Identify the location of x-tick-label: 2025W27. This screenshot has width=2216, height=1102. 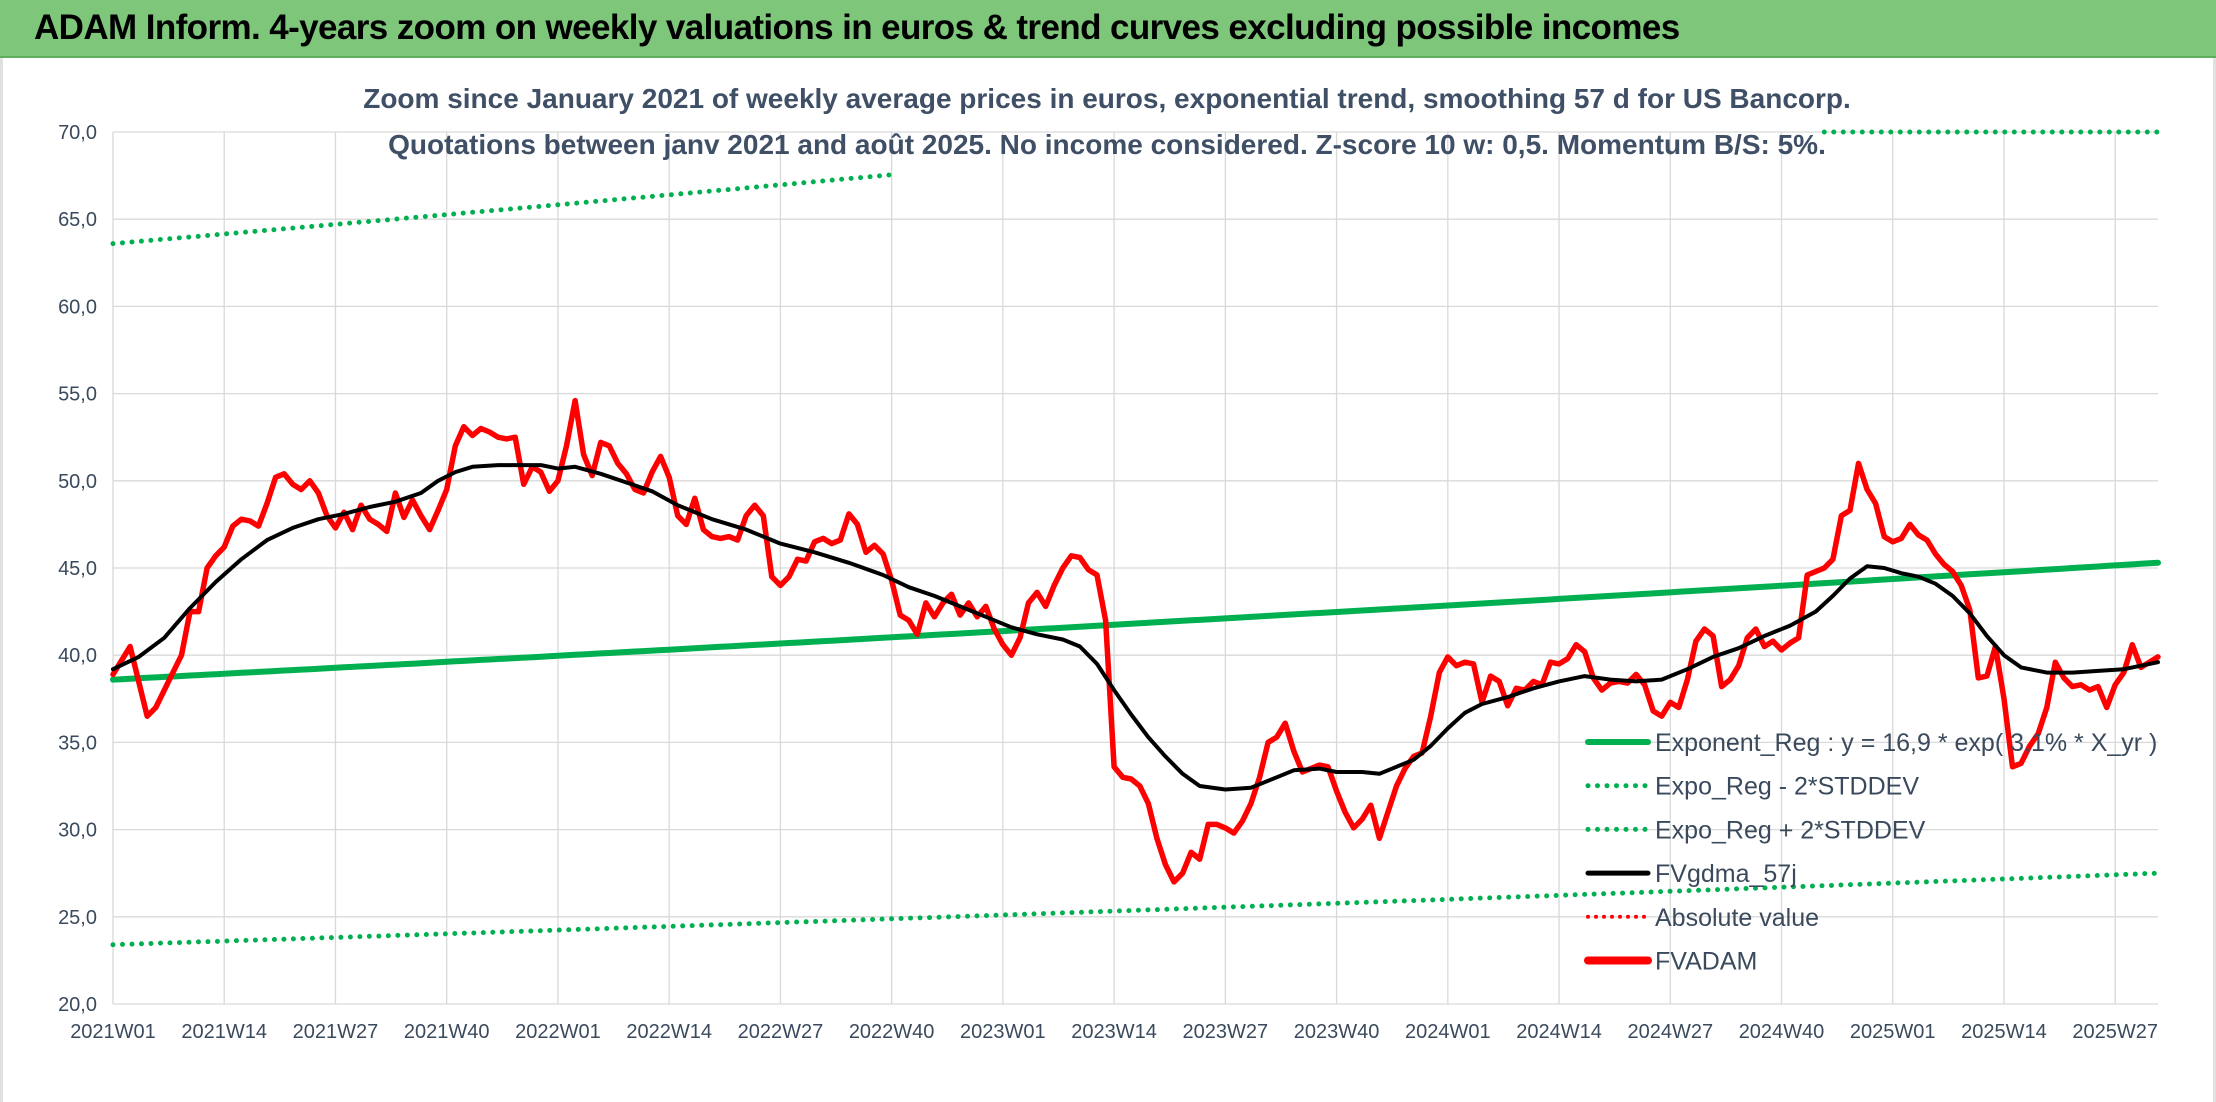
(2115, 1032).